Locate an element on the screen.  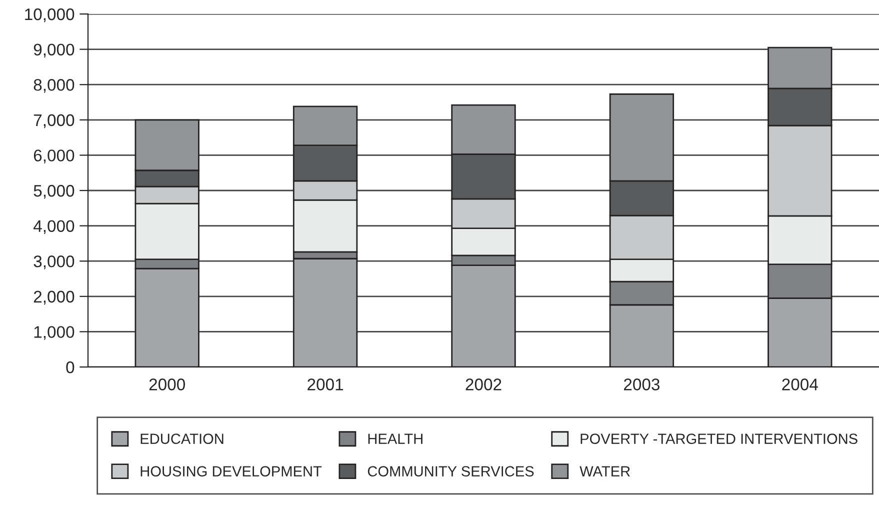
legend-label: EDUCATION is located at coordinates (182, 439).